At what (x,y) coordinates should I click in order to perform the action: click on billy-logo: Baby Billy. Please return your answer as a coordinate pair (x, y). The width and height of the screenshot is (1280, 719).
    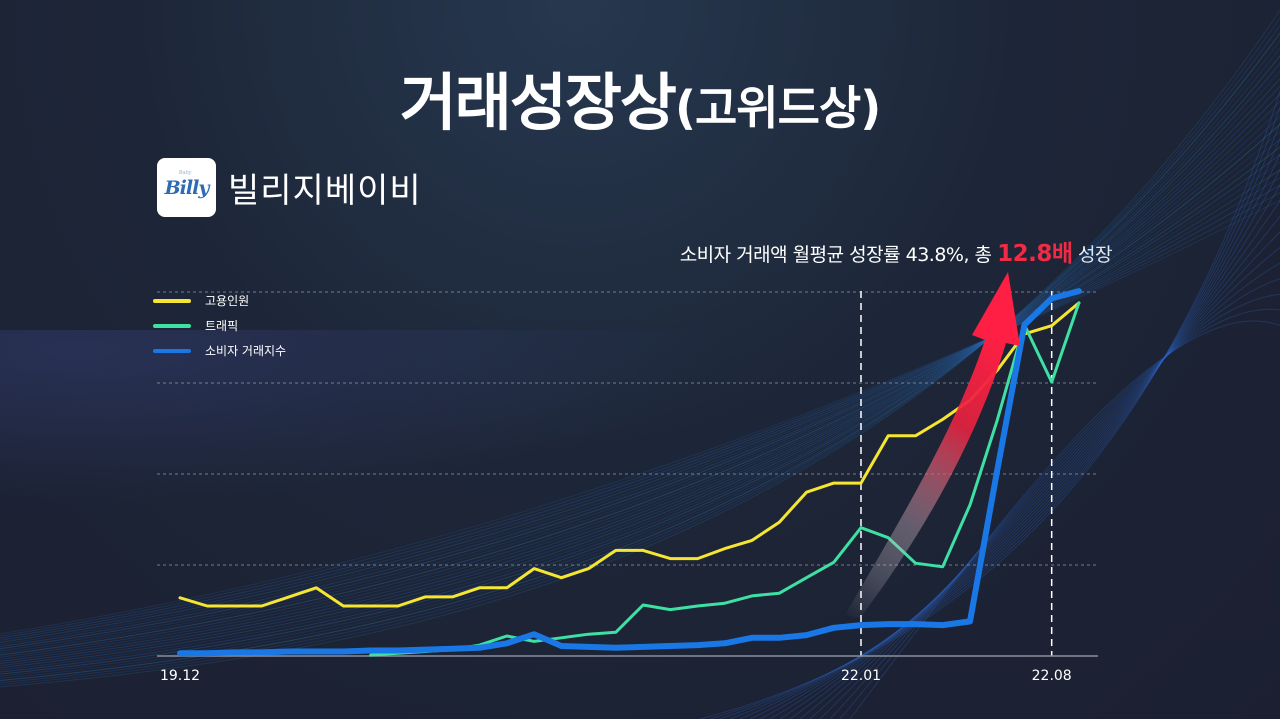
    Looking at the image, I should click on (186, 187).